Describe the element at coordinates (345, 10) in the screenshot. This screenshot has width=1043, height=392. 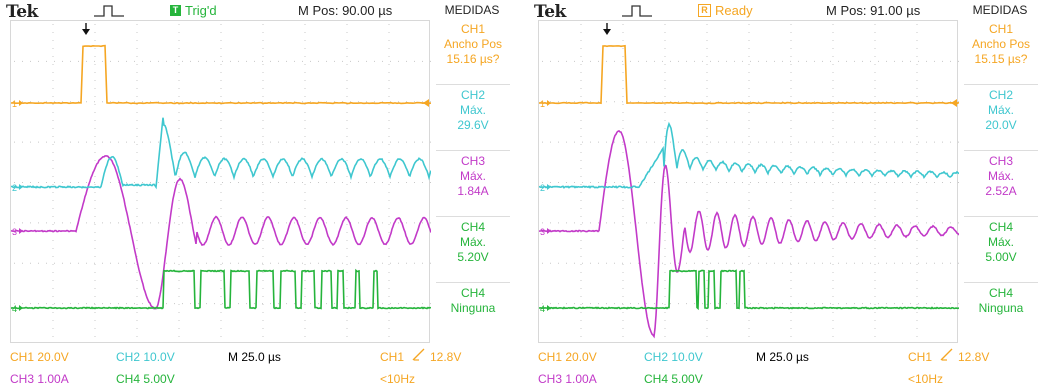
I see `horizontal-position: M Pos: 90.00 µs` at that location.